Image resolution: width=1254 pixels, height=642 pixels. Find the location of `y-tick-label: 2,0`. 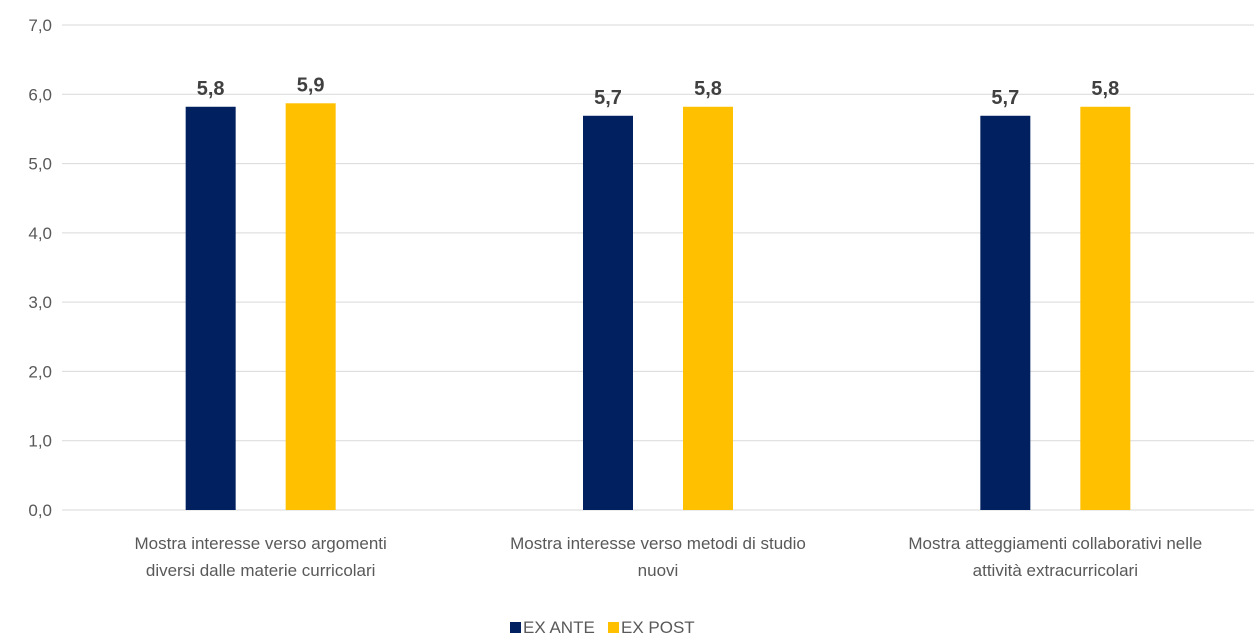

y-tick-label: 2,0 is located at coordinates (40, 371).